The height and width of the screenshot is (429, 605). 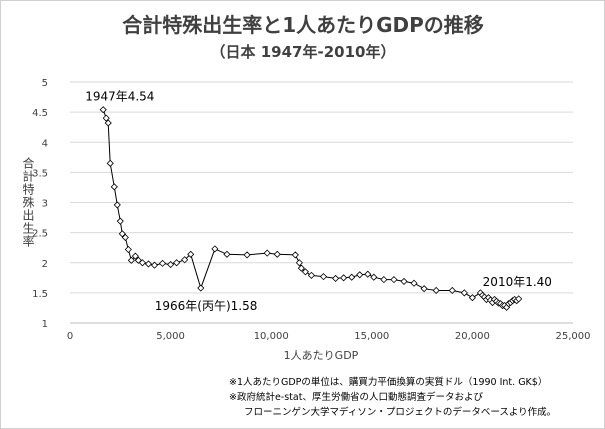 What do you see at coordinates (45, 324) in the screenshot?
I see `y-tick-label: 1` at bounding box center [45, 324].